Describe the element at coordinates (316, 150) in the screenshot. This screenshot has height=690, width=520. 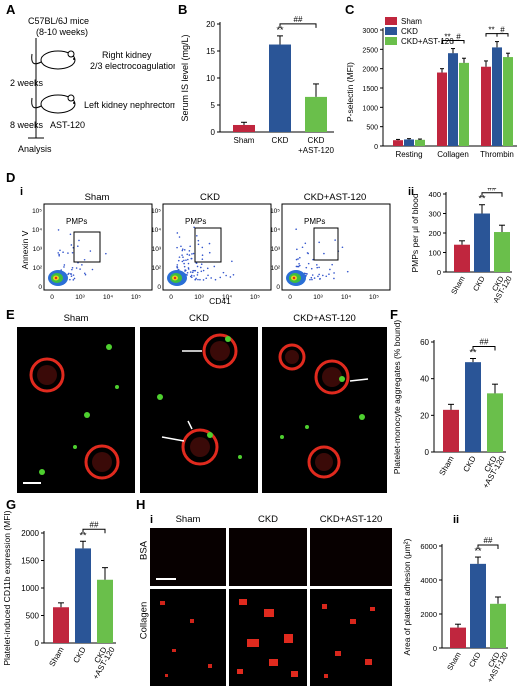
I see `x-tick-label: +AST-120` at that location.